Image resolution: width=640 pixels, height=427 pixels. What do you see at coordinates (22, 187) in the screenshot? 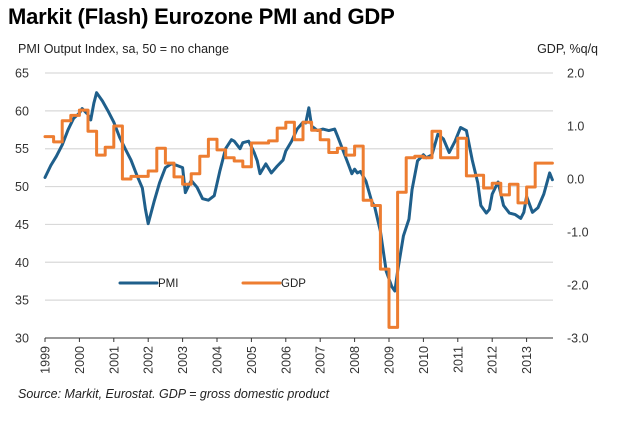
I see `left-tick-label: 50` at bounding box center [22, 187].